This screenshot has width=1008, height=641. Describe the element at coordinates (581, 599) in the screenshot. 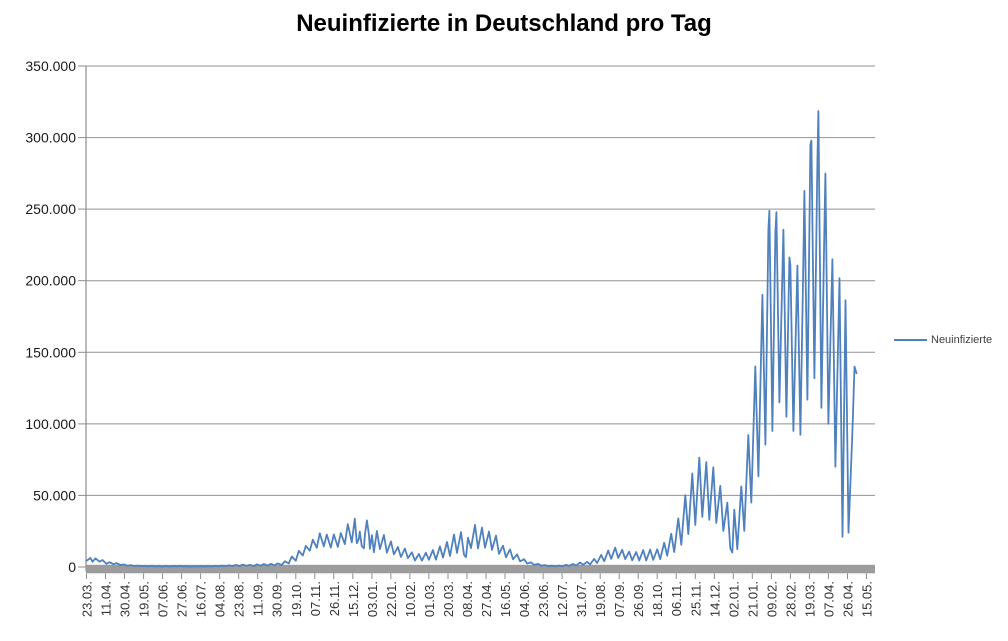

I see `x-axis-tick-label: 31.07.` at that location.